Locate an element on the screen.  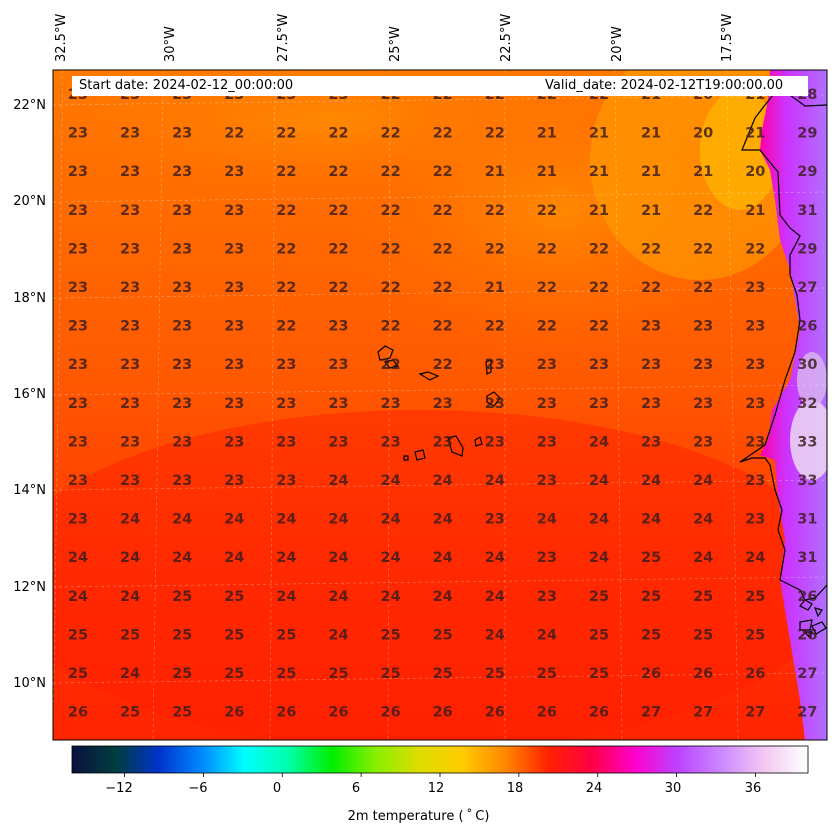
grid-value-label: 27 is located at coordinates (651, 713).